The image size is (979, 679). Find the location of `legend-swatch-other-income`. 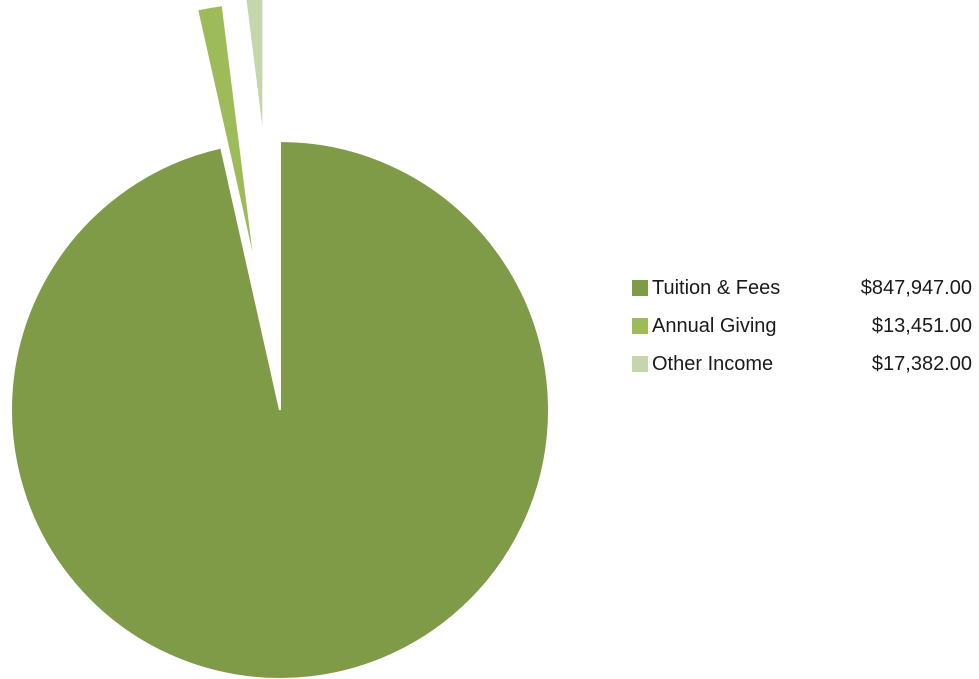

legend-swatch-other-income is located at coordinates (640, 364).